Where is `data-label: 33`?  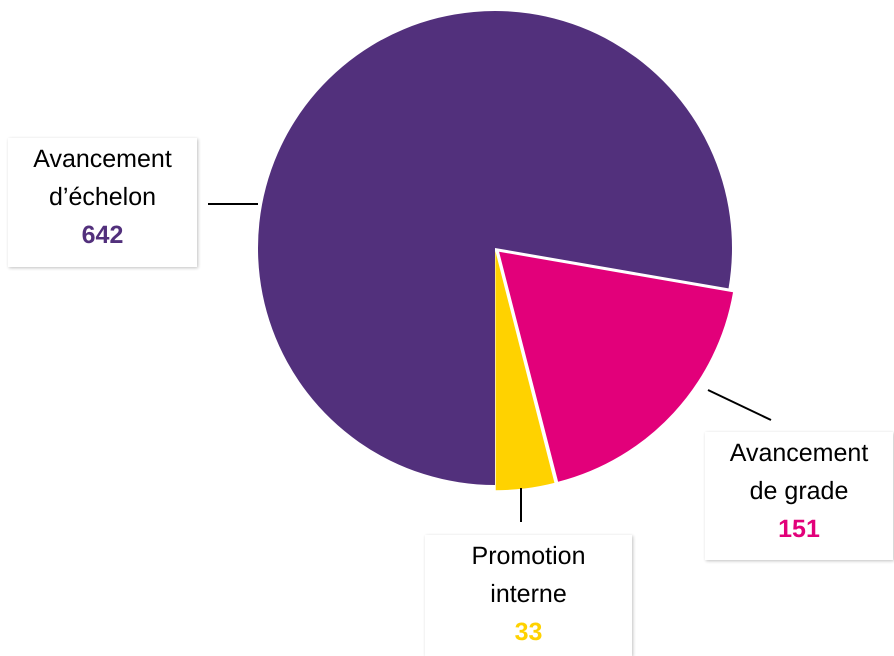 data-label: 33 is located at coordinates (528, 632).